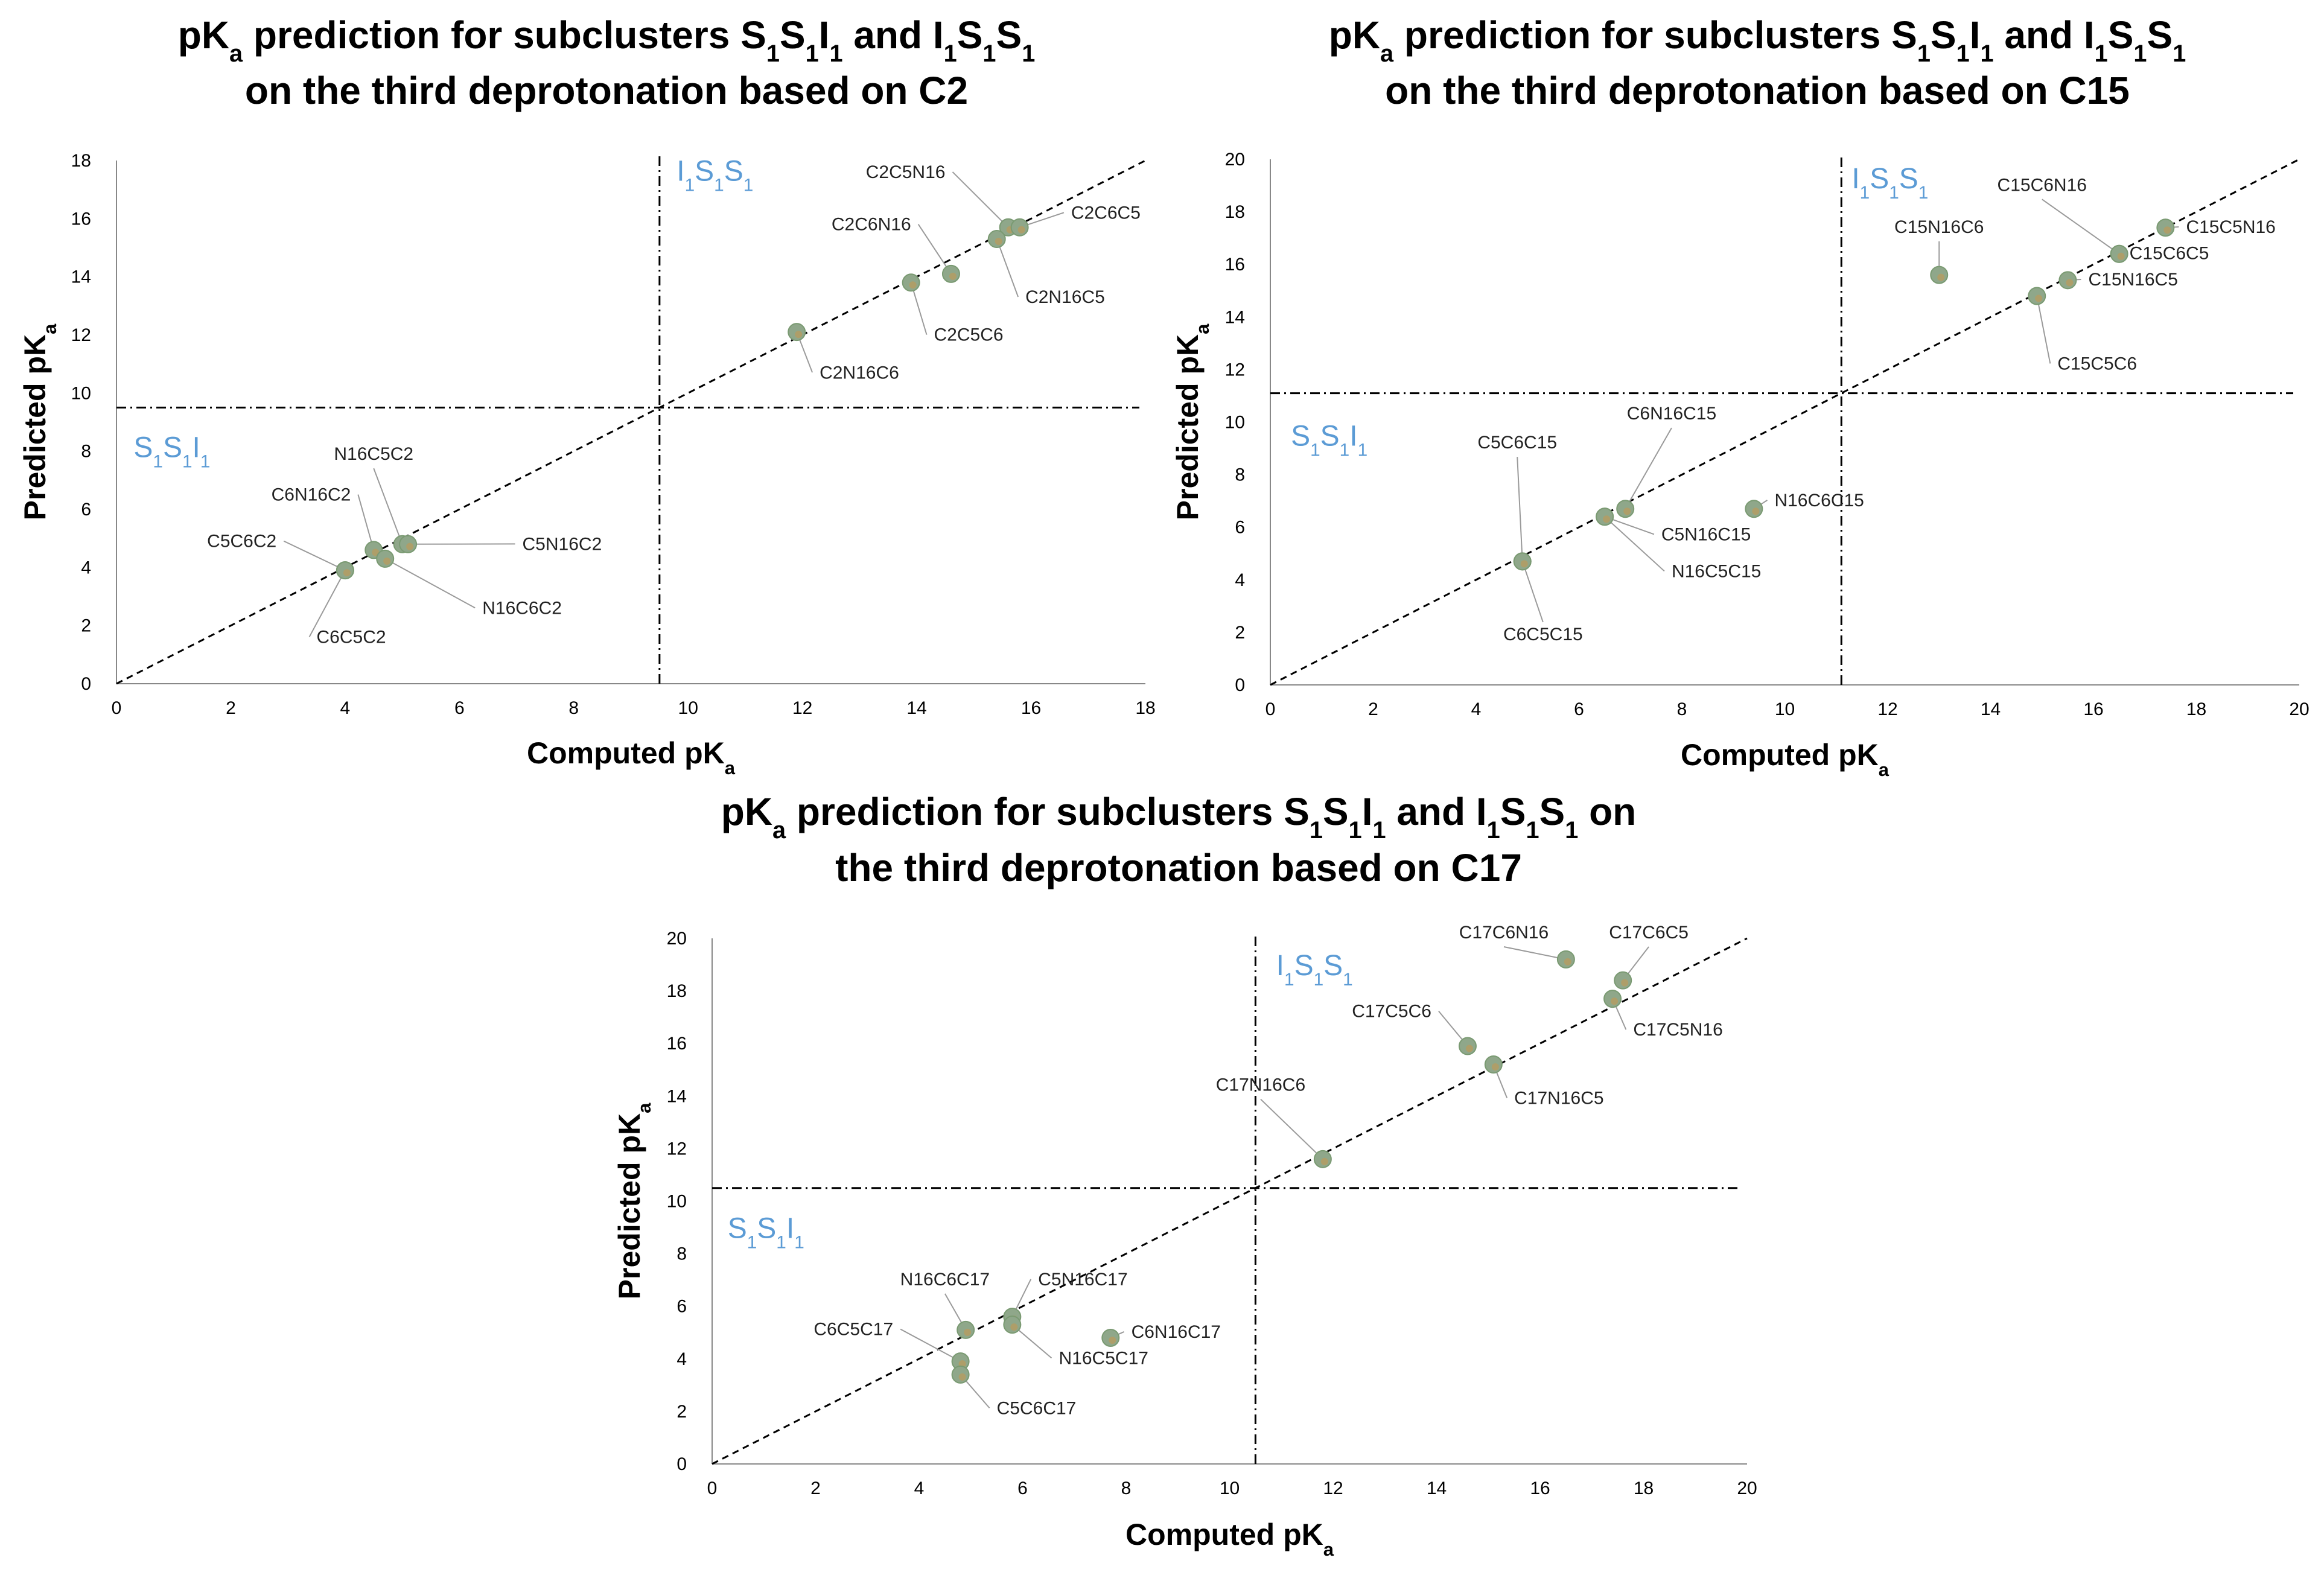 The height and width of the screenshot is (1578, 2324). What do you see at coordinates (312, 495) in the screenshot?
I see `point-label: C6N16C2` at bounding box center [312, 495].